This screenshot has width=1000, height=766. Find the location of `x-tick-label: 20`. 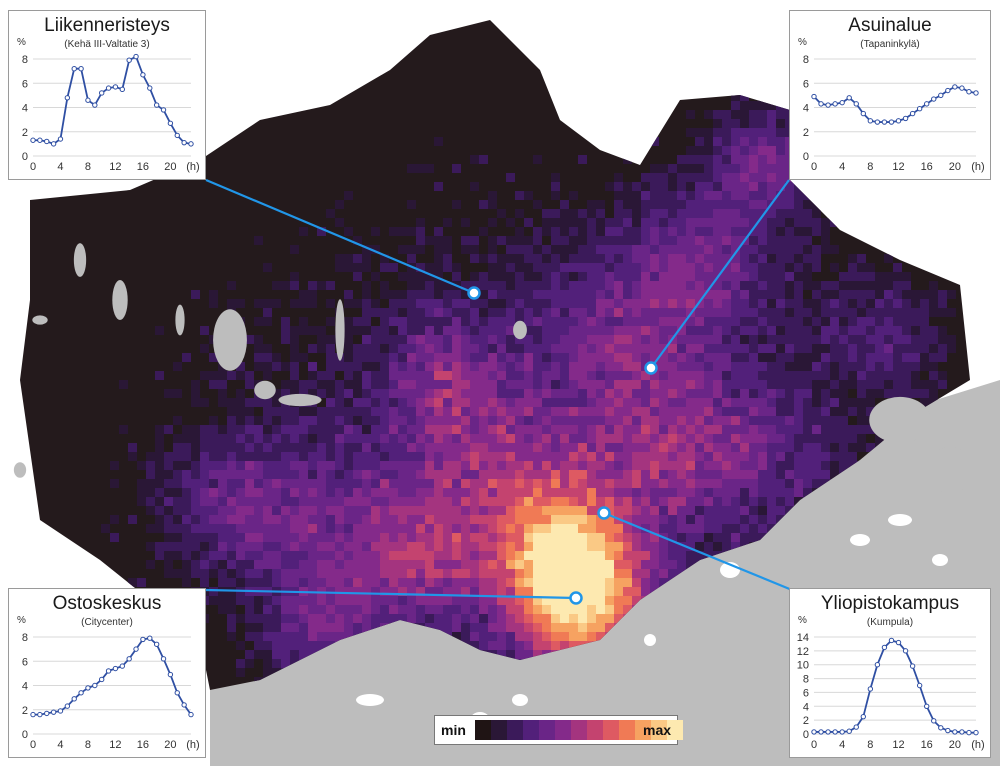

x-tick-label: 20 is located at coordinates (170, 745).